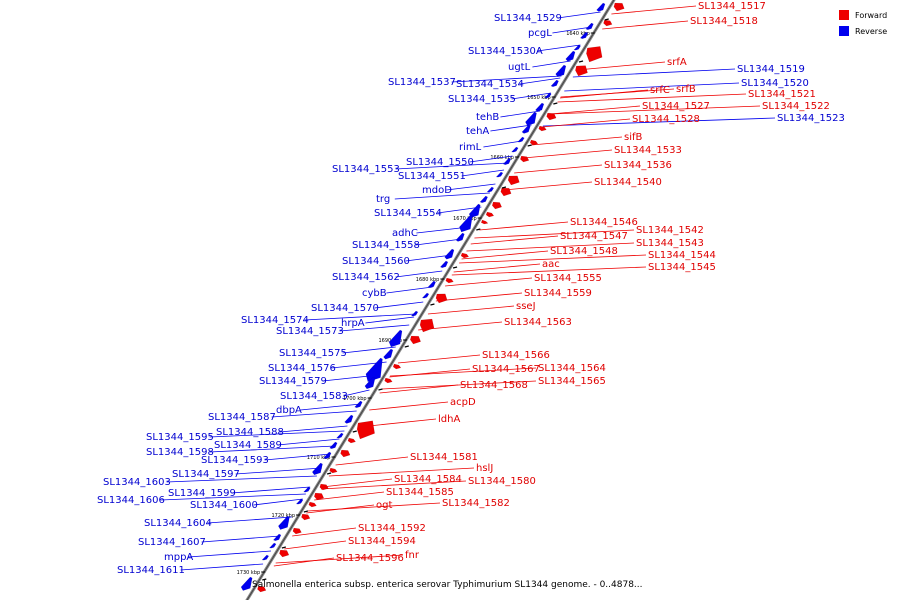 The image size is (900, 600). Describe the element at coordinates (594, 236) in the screenshot. I see `forward-gene-label: SL1344_1547` at that location.